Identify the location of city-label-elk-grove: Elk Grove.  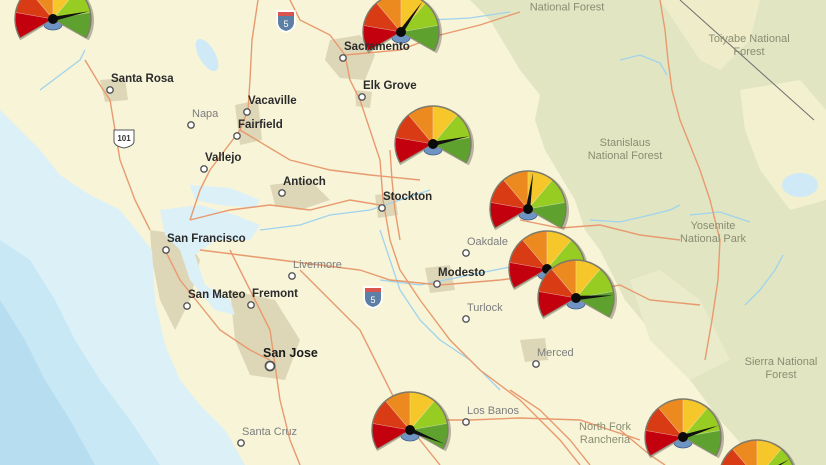
(390, 86).